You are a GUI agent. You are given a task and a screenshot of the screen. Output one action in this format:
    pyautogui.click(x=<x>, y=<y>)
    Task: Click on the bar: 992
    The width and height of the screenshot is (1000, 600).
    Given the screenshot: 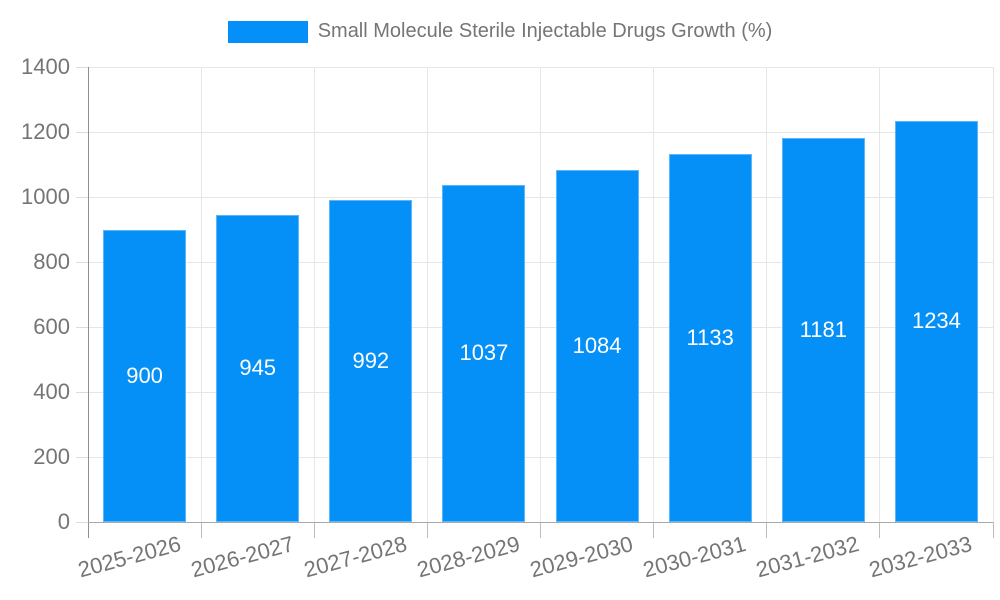 What is the action you would take?
    pyautogui.click(x=371, y=360)
    